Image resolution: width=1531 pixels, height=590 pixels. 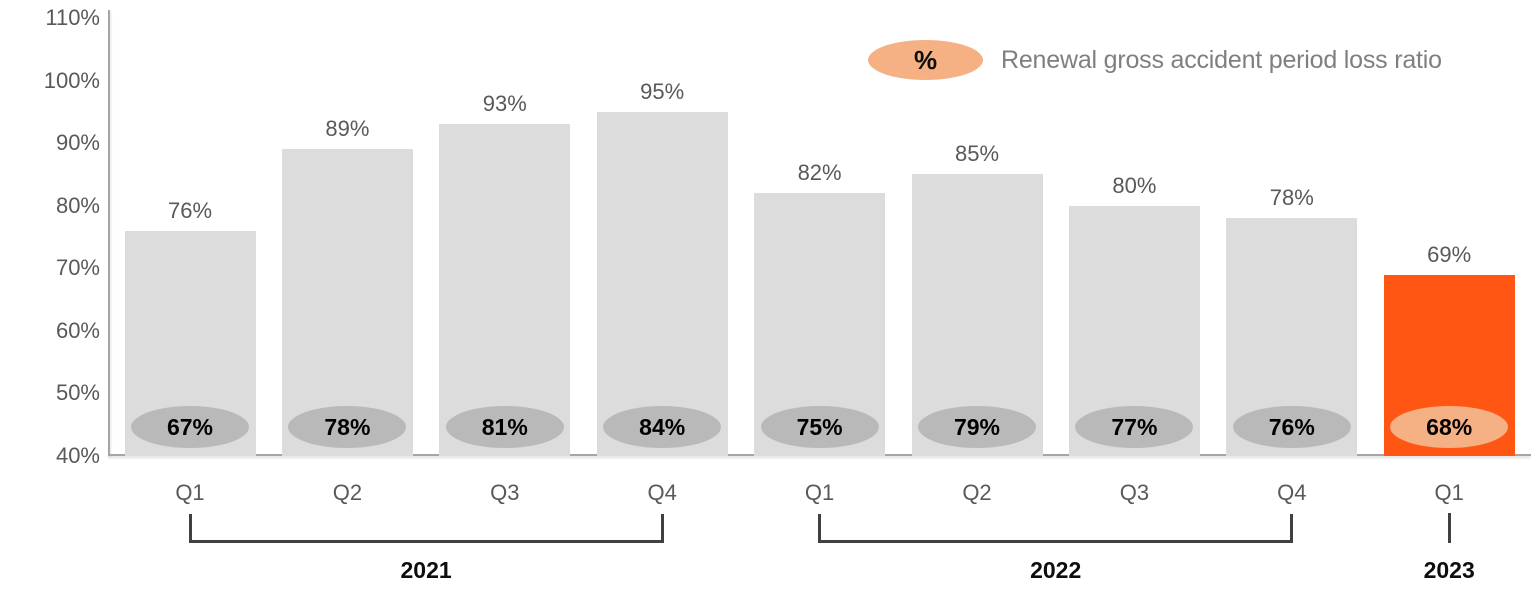 What do you see at coordinates (1134, 185) in the screenshot?
I see `bar-value-label: 80%` at bounding box center [1134, 185].